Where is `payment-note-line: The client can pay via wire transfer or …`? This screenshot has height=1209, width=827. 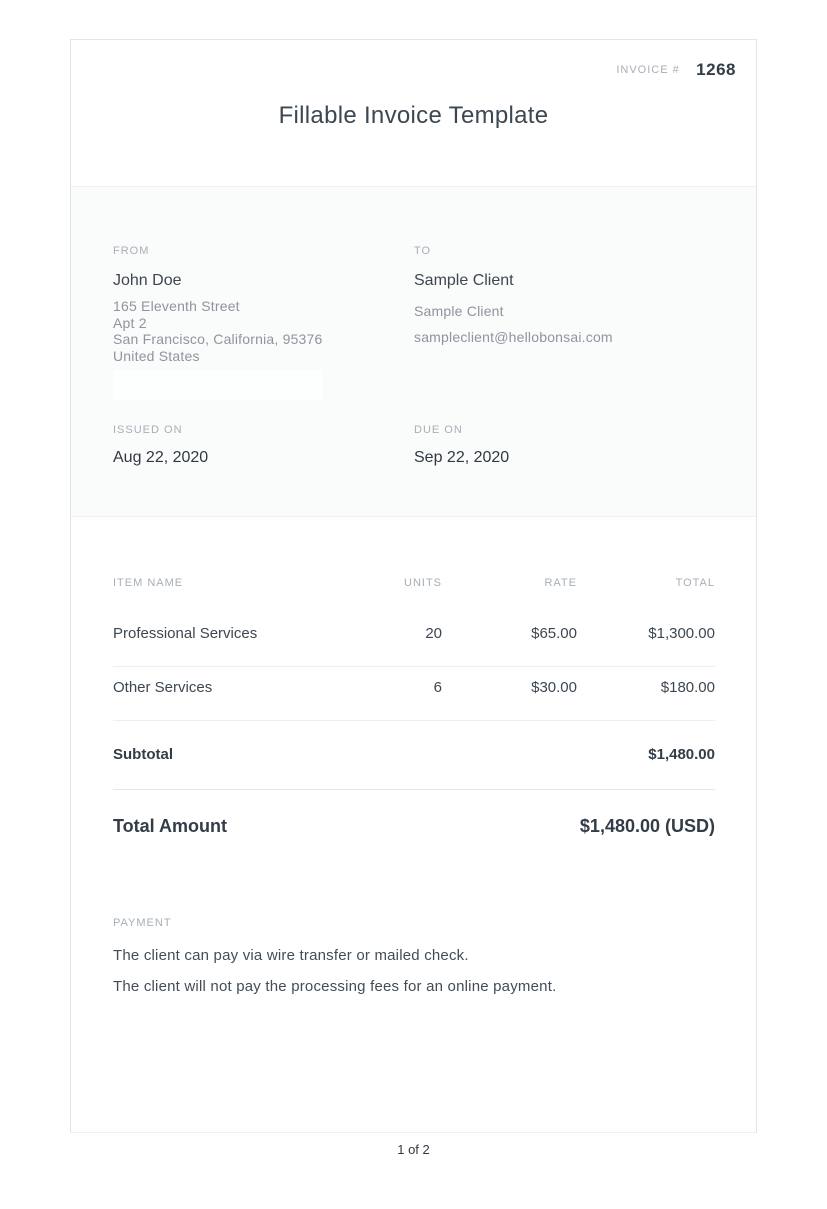 payment-note-line: The client can pay via wire transfer or … is located at coordinates (291, 955).